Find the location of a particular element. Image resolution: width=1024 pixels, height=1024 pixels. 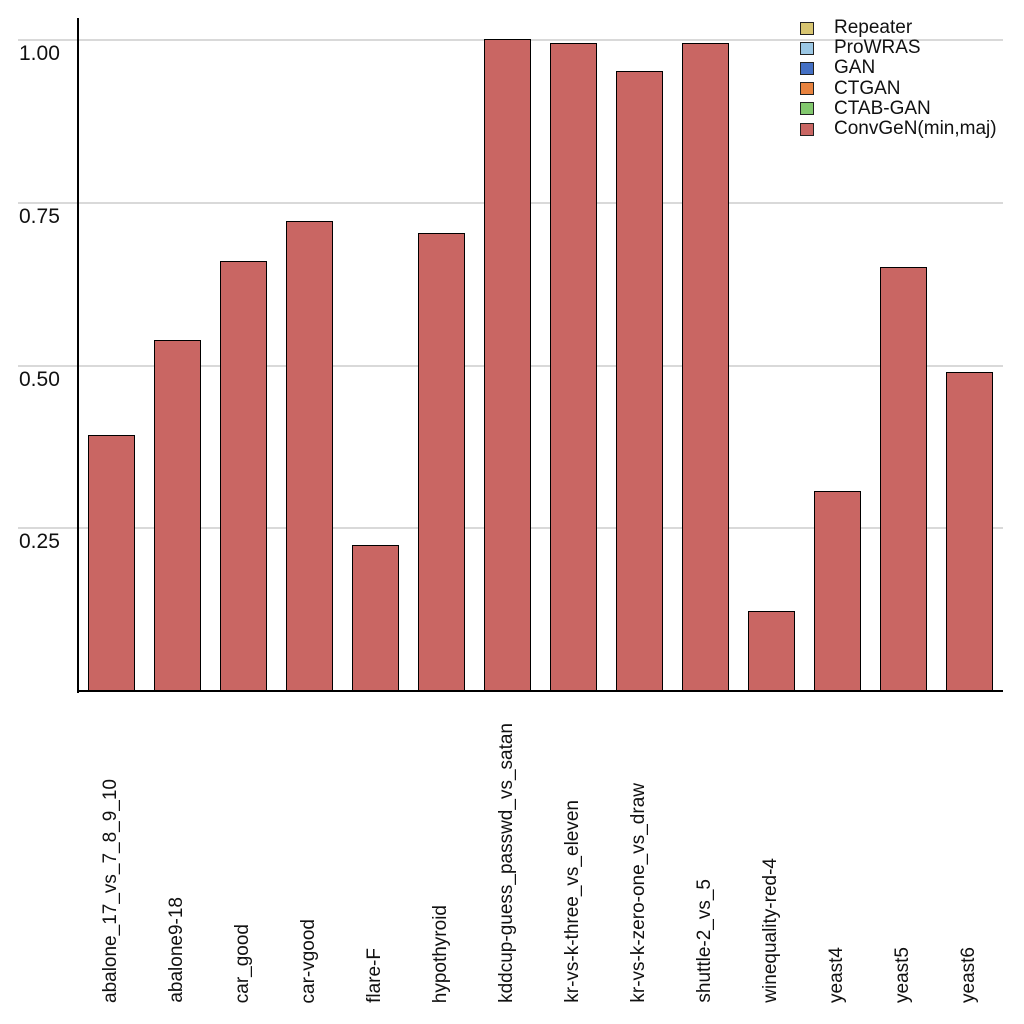

x-tick-label: kr-vs-k-zero-one_vs_draw is located at coordinates (638, 893).